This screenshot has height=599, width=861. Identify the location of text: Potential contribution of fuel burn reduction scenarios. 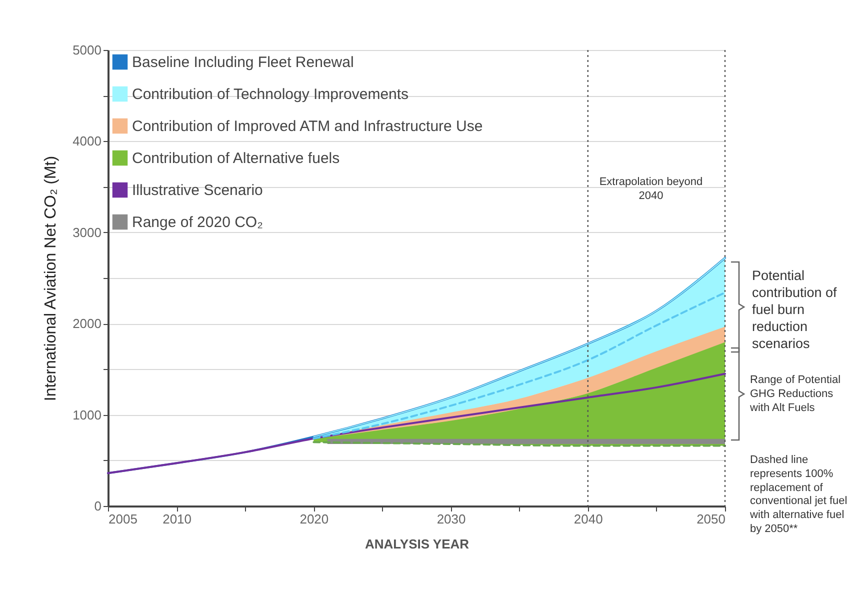
(795, 310).